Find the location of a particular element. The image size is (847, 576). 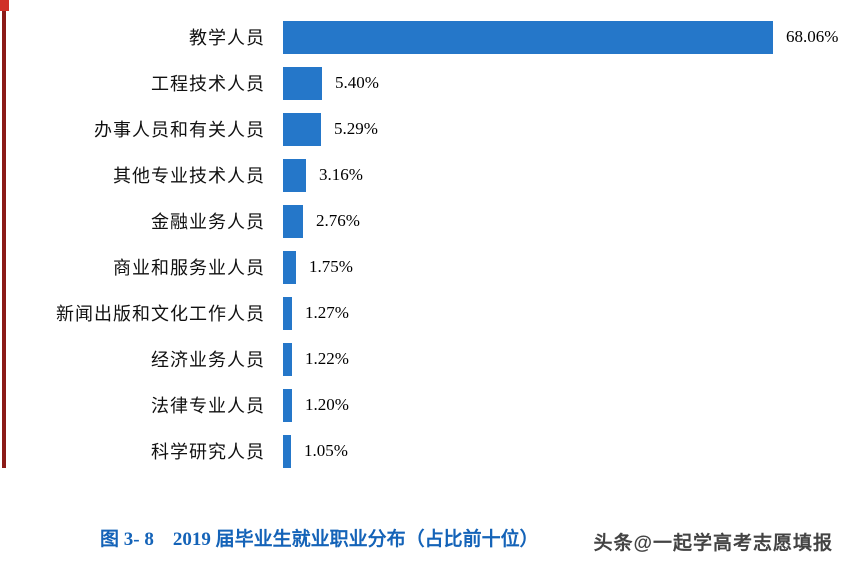

chart-caption: 图 3- 8 2019 届毕业生就业职业分布（占比前十位） is located at coordinates (319, 539).